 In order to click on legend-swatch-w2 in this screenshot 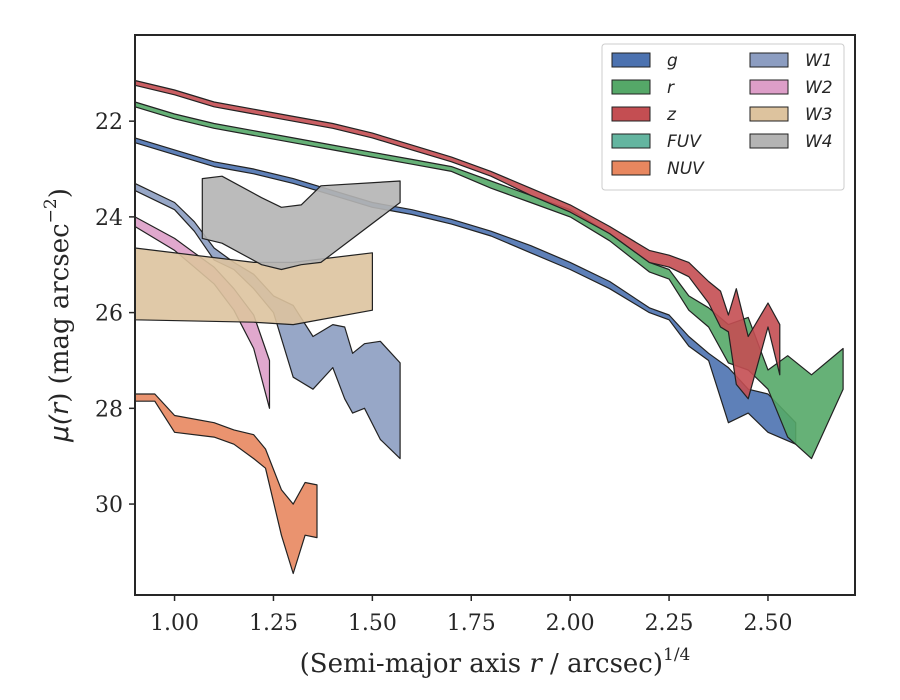, I will do `click(769, 87)`.